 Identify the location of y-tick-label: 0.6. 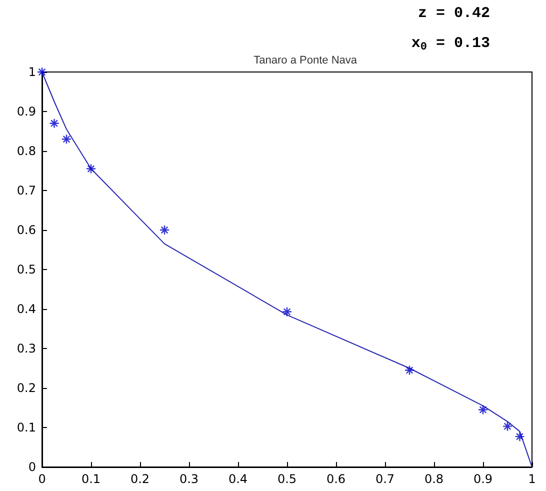
(26, 230).